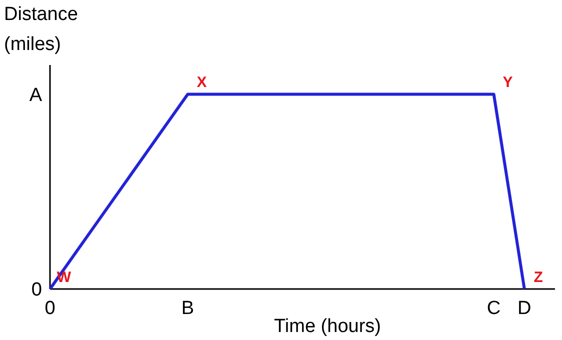 This screenshot has height=340, width=562. Describe the element at coordinates (50, 308) in the screenshot. I see `x-tick-label: 0` at that location.